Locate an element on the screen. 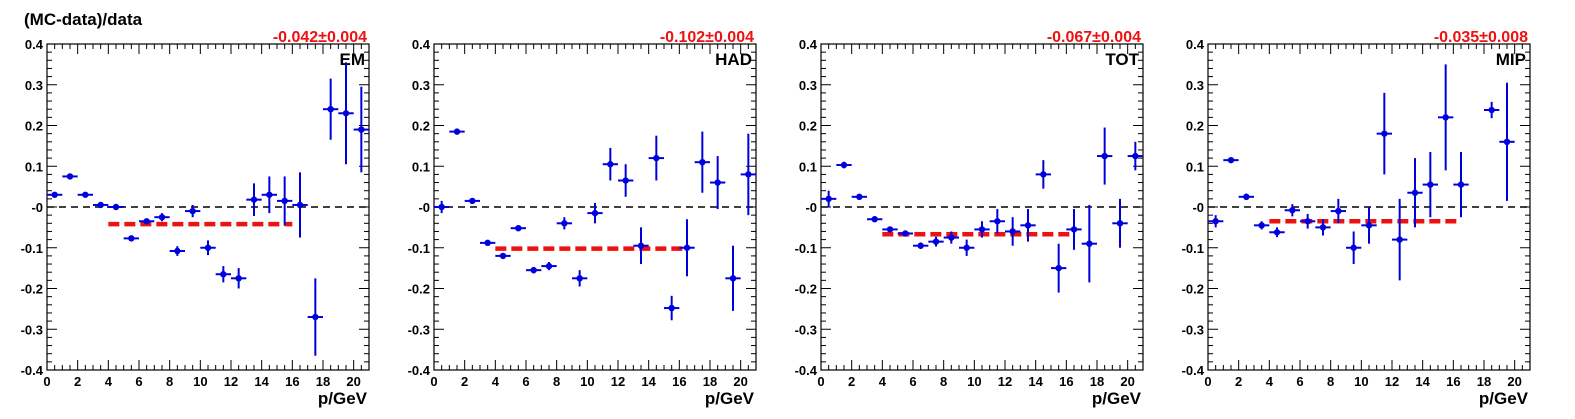  x-tick-label: 14 is located at coordinates (1035, 381).